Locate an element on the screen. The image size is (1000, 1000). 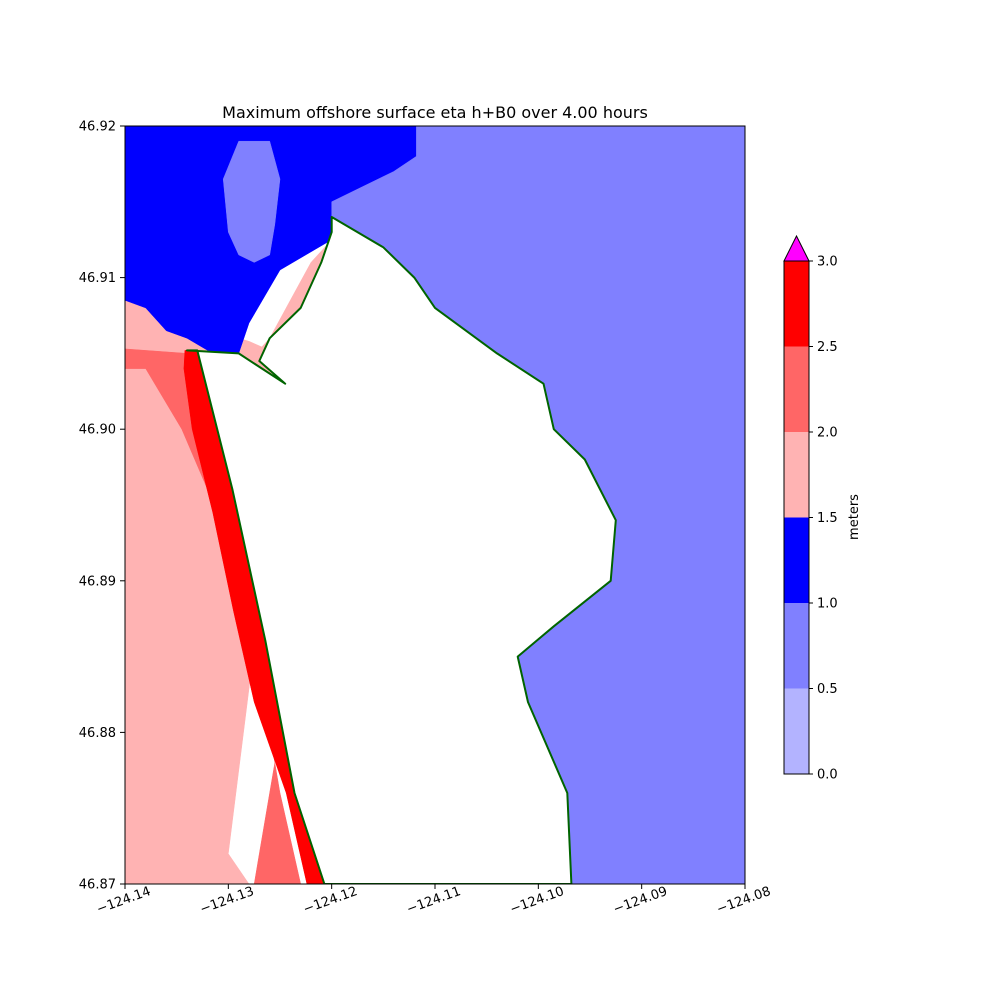
colorbar-tick-label: 0.5 is located at coordinates (827, 689).